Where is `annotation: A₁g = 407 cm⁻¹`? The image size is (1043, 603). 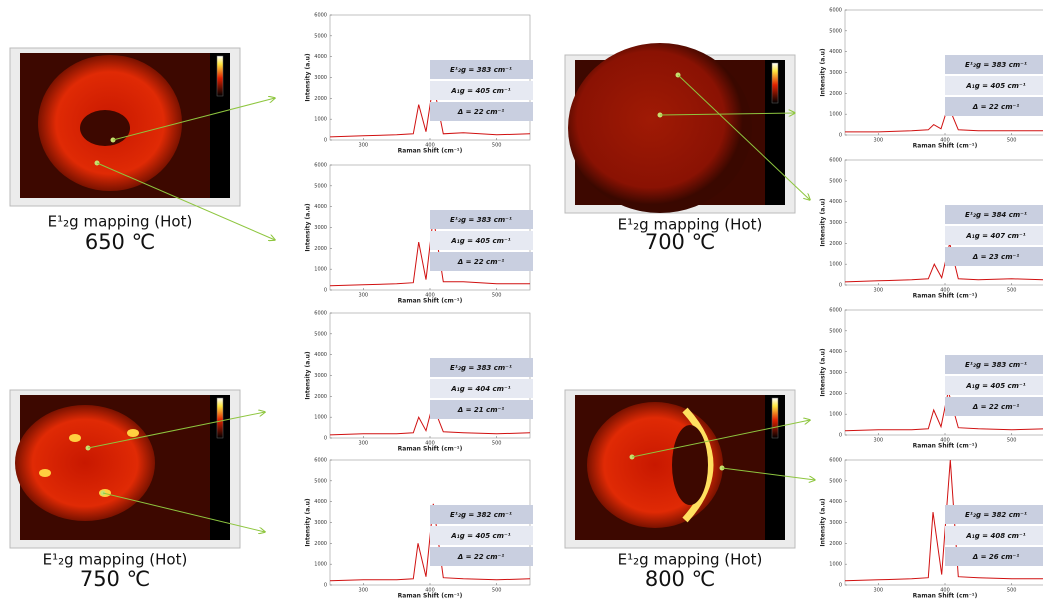
annotation: A₁g = 407 cm⁻¹ is located at coordinates (995, 236).